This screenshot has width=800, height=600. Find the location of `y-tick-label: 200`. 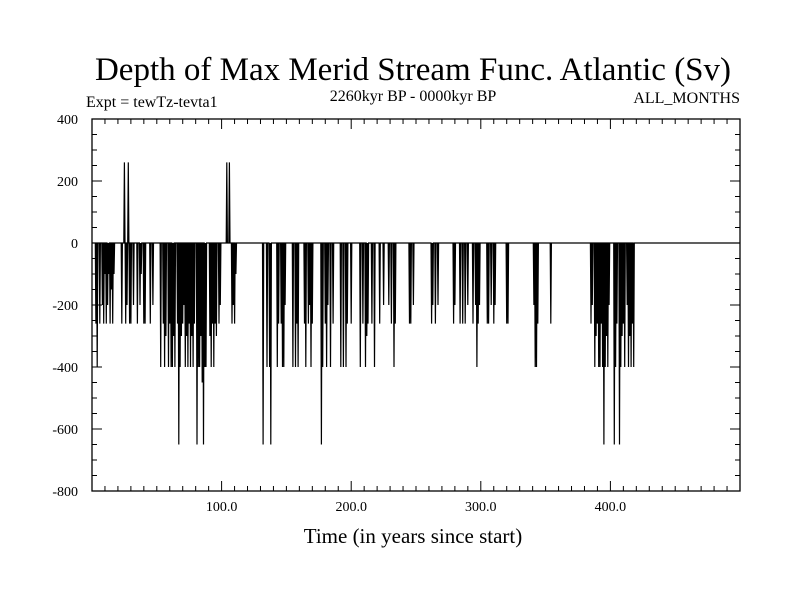

y-tick-label: 200 is located at coordinates (67, 182).